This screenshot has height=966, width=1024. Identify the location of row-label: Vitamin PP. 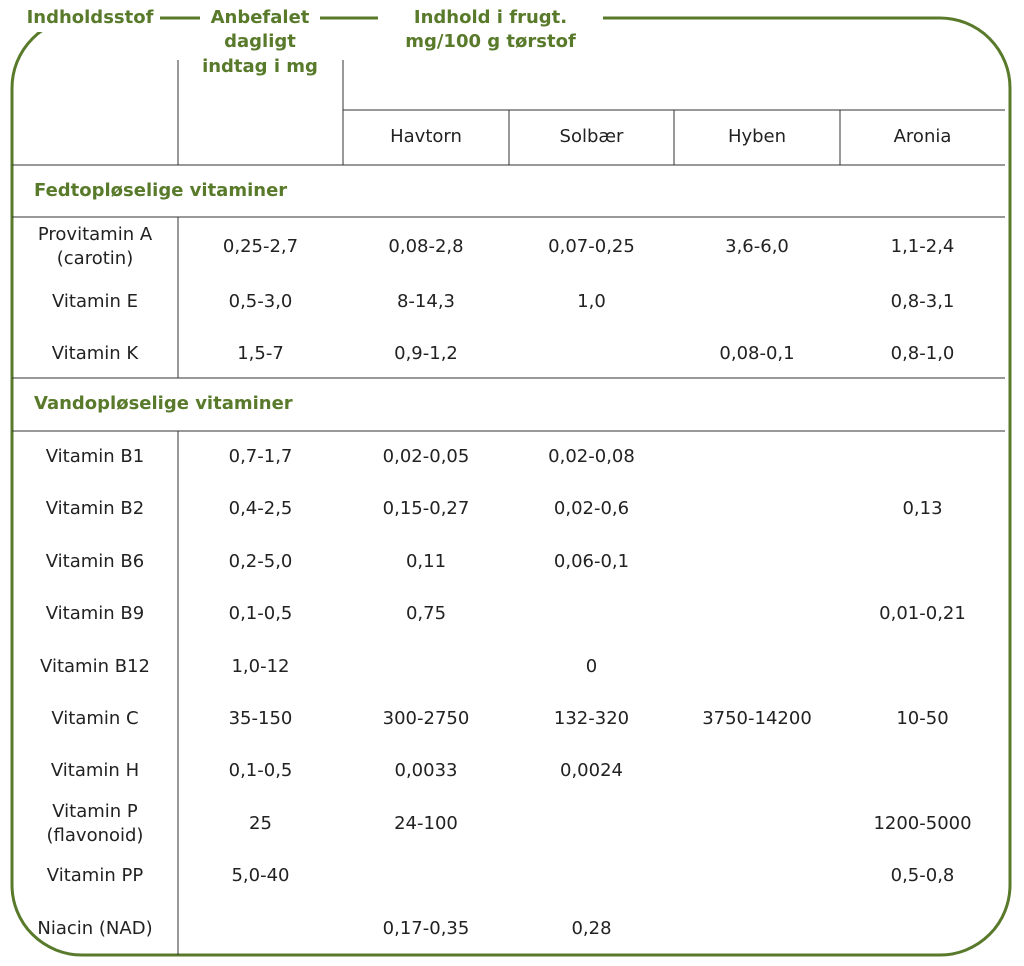
(95, 876).